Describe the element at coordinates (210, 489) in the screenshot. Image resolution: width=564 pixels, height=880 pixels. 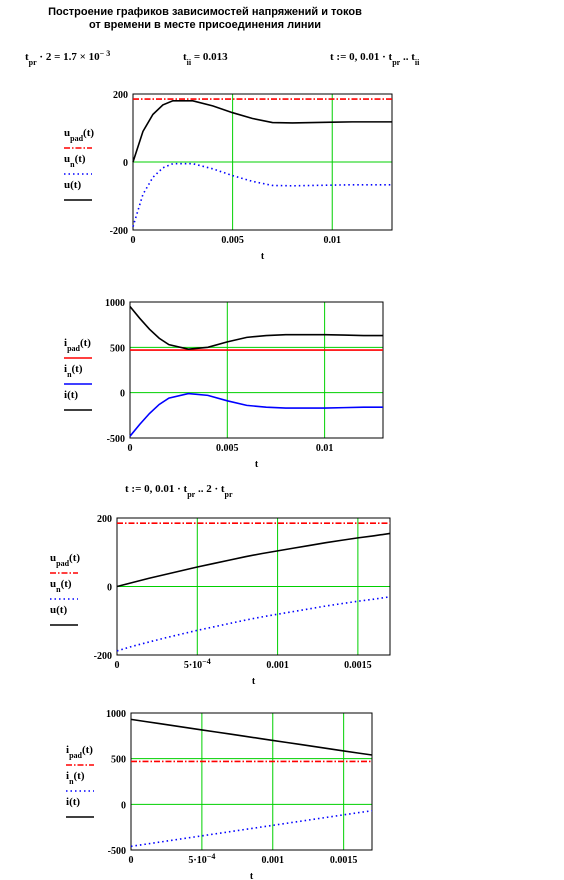
I see `formula-part: .. 2 · t` at that location.